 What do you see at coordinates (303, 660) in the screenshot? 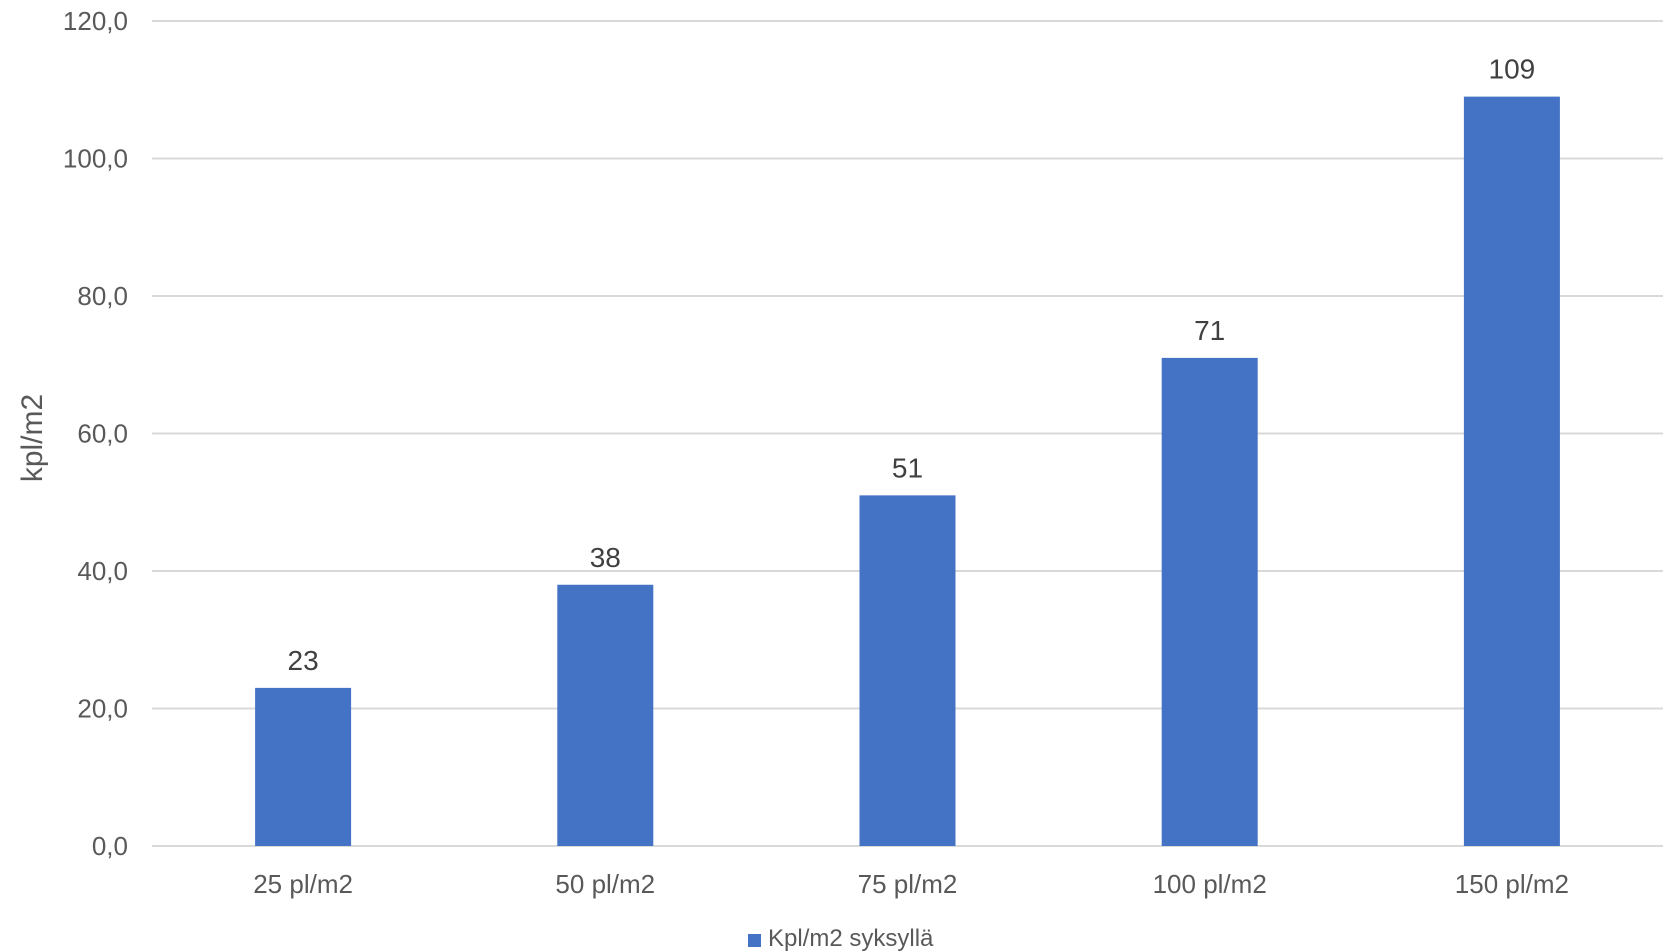
I see `data-label: 23` at bounding box center [303, 660].